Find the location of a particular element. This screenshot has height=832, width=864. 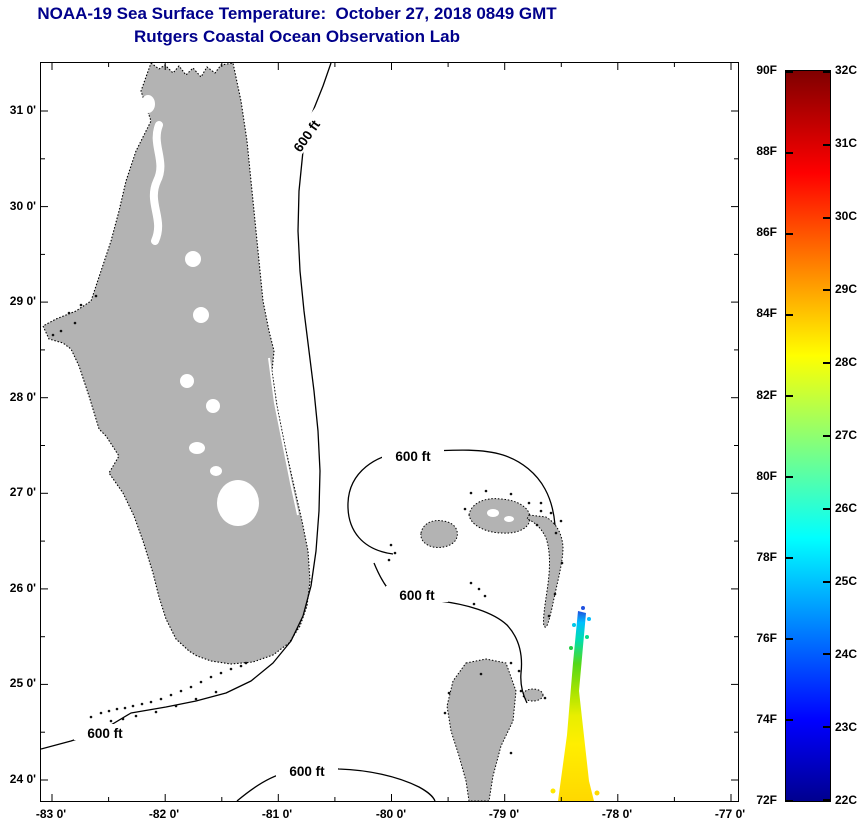

y-axis-label: 26 0' is located at coordinates (22, 588).